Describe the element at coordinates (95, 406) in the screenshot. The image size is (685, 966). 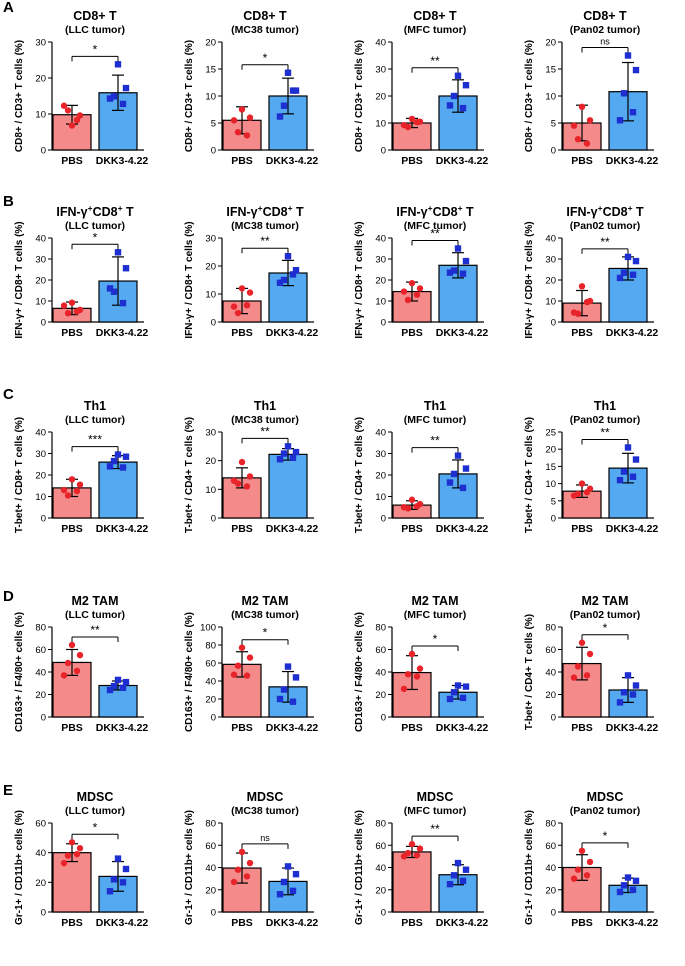
I see `chart-title: Th1` at that location.